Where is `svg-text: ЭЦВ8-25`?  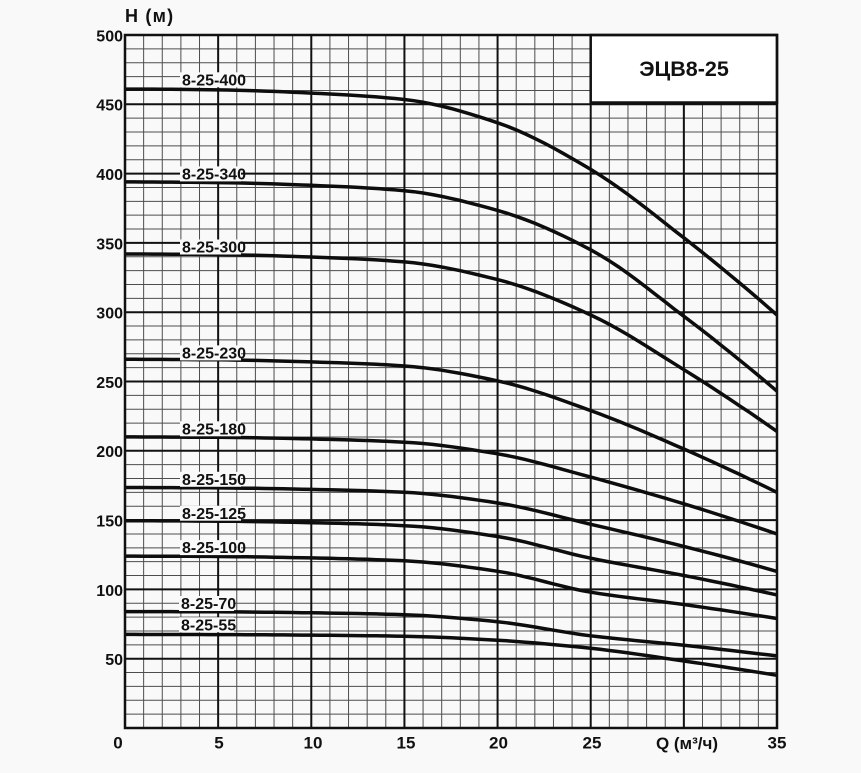
svg-text: ЭЦВ8-25 is located at coordinates (684, 69).